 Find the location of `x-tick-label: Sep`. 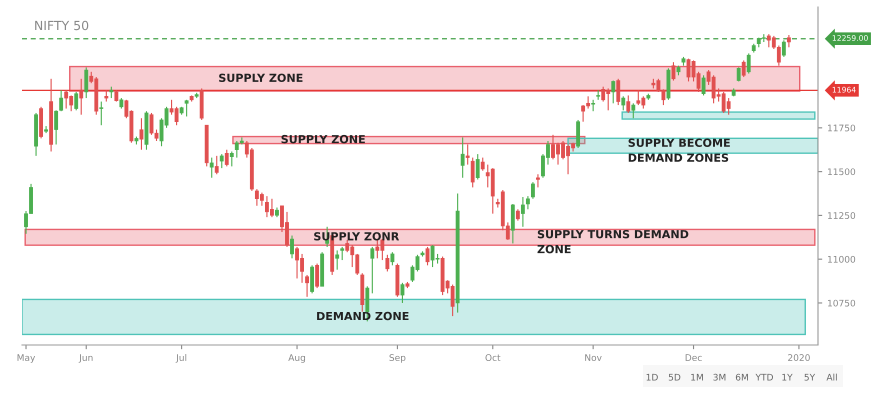

x-tick-label: Sep is located at coordinates (398, 358).